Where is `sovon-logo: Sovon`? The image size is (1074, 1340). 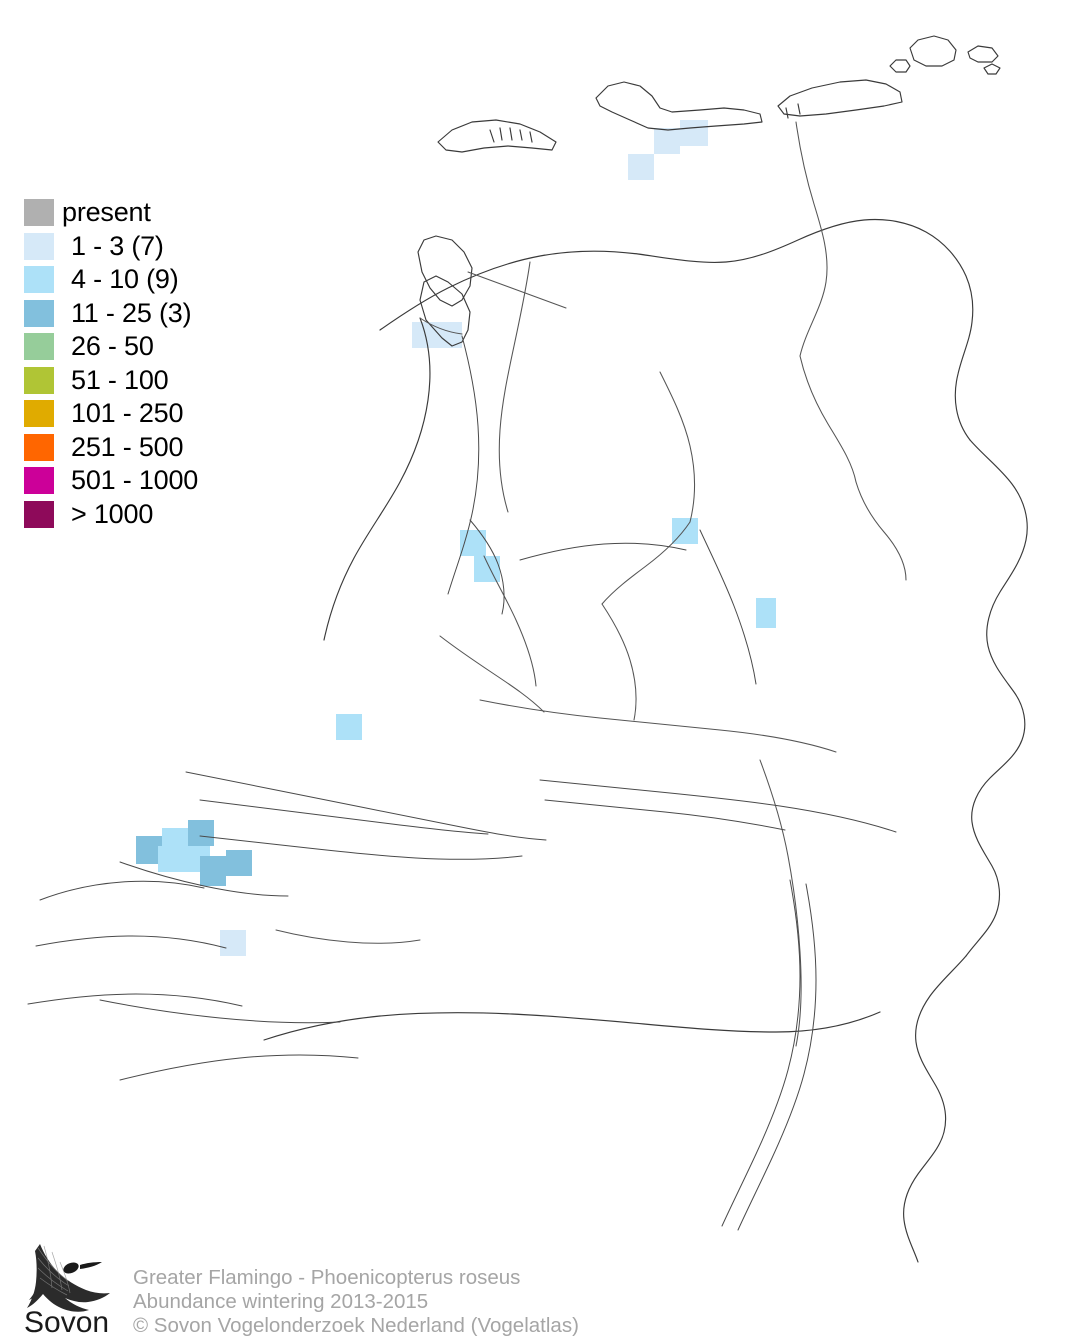
sovon-logo: Sovon is located at coordinates (74, 1288).